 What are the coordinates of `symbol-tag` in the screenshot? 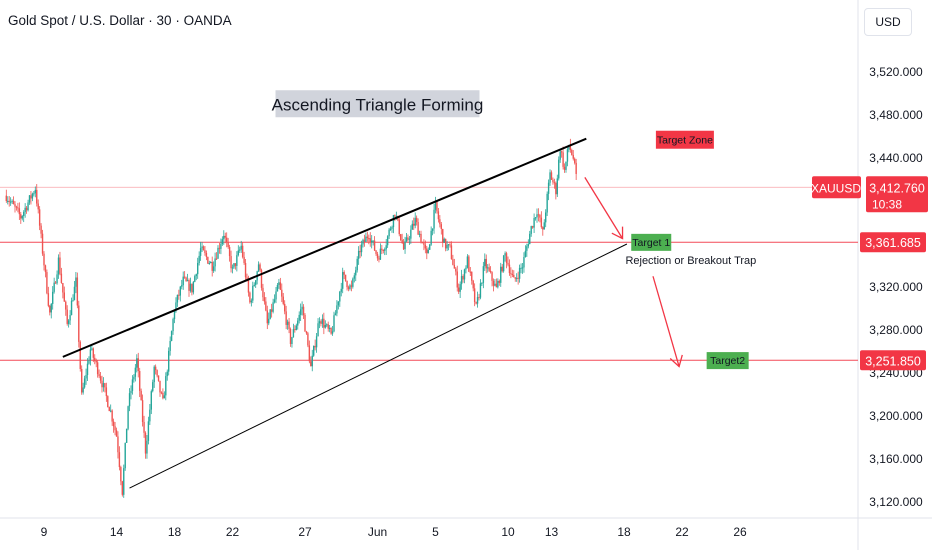 It's located at (836, 187).